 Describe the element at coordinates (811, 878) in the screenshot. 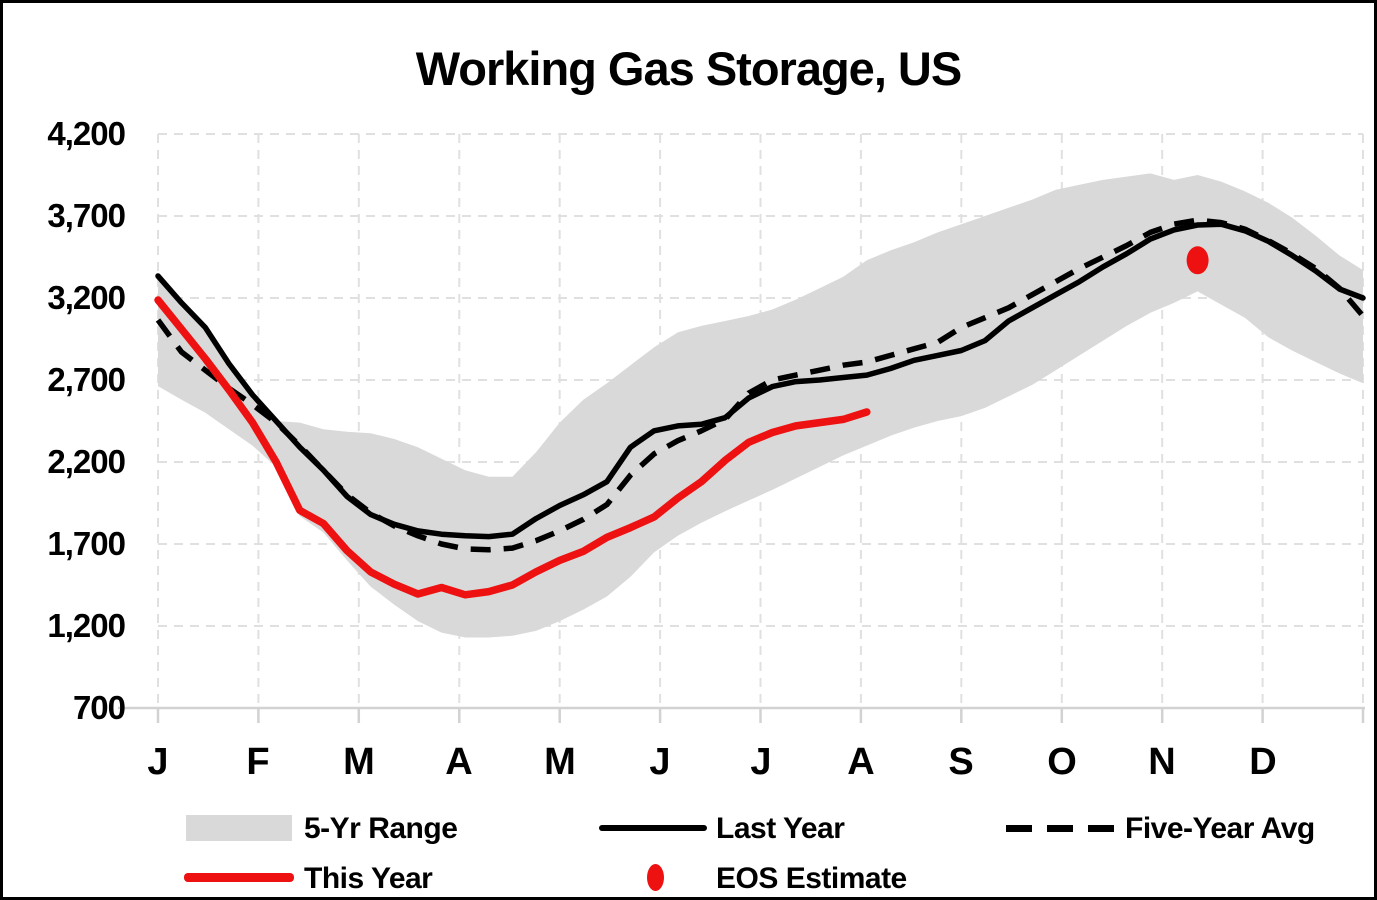

I see `legend-label-eos: EOS Estimate` at that location.